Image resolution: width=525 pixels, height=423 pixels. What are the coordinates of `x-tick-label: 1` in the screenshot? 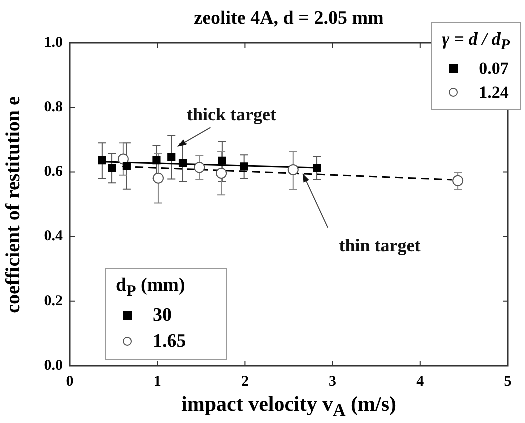 It's located at (158, 382).